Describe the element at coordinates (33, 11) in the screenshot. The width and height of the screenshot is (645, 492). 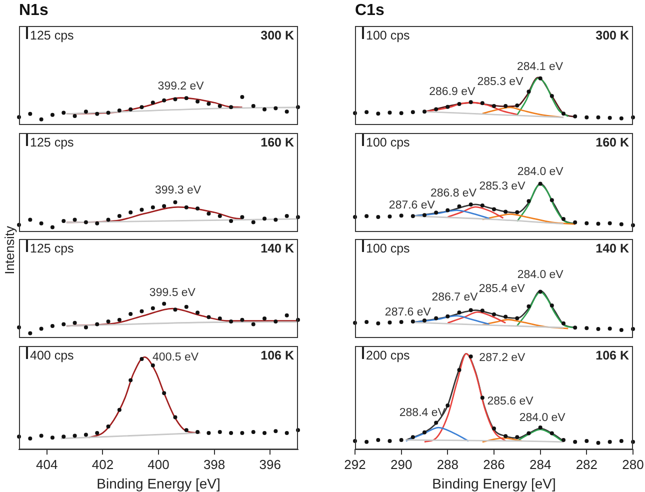
I see `chart-title: N1s` at that location.